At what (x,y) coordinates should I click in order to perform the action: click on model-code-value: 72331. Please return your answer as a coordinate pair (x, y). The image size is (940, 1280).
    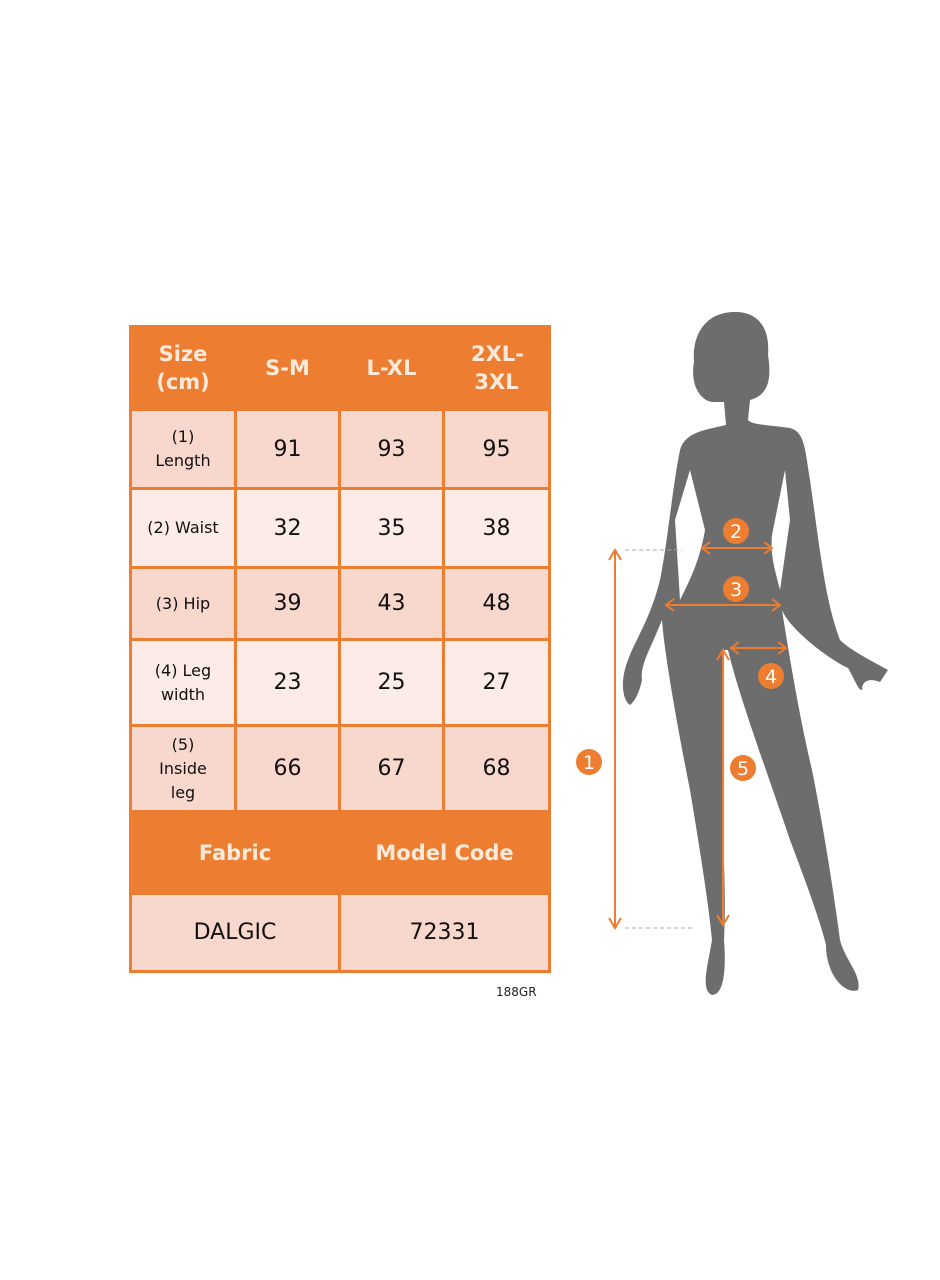
    Looking at the image, I should click on (444, 932).